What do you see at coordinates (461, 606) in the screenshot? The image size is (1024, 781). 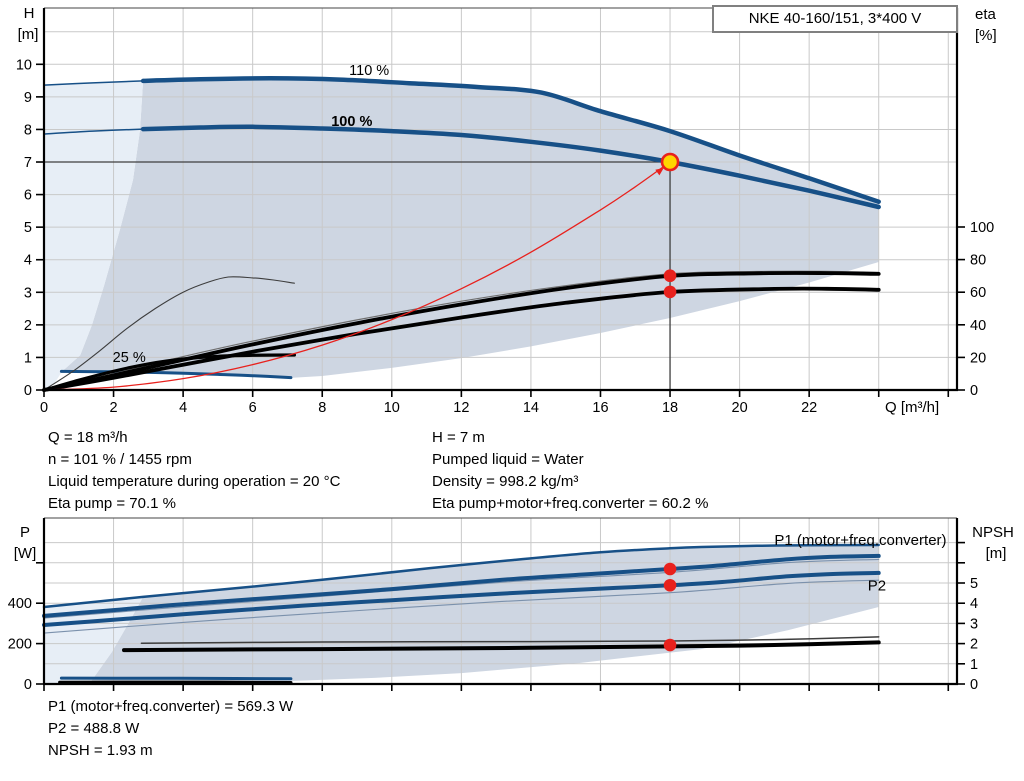 I see `curve-p2-100-thin` at bounding box center [461, 606].